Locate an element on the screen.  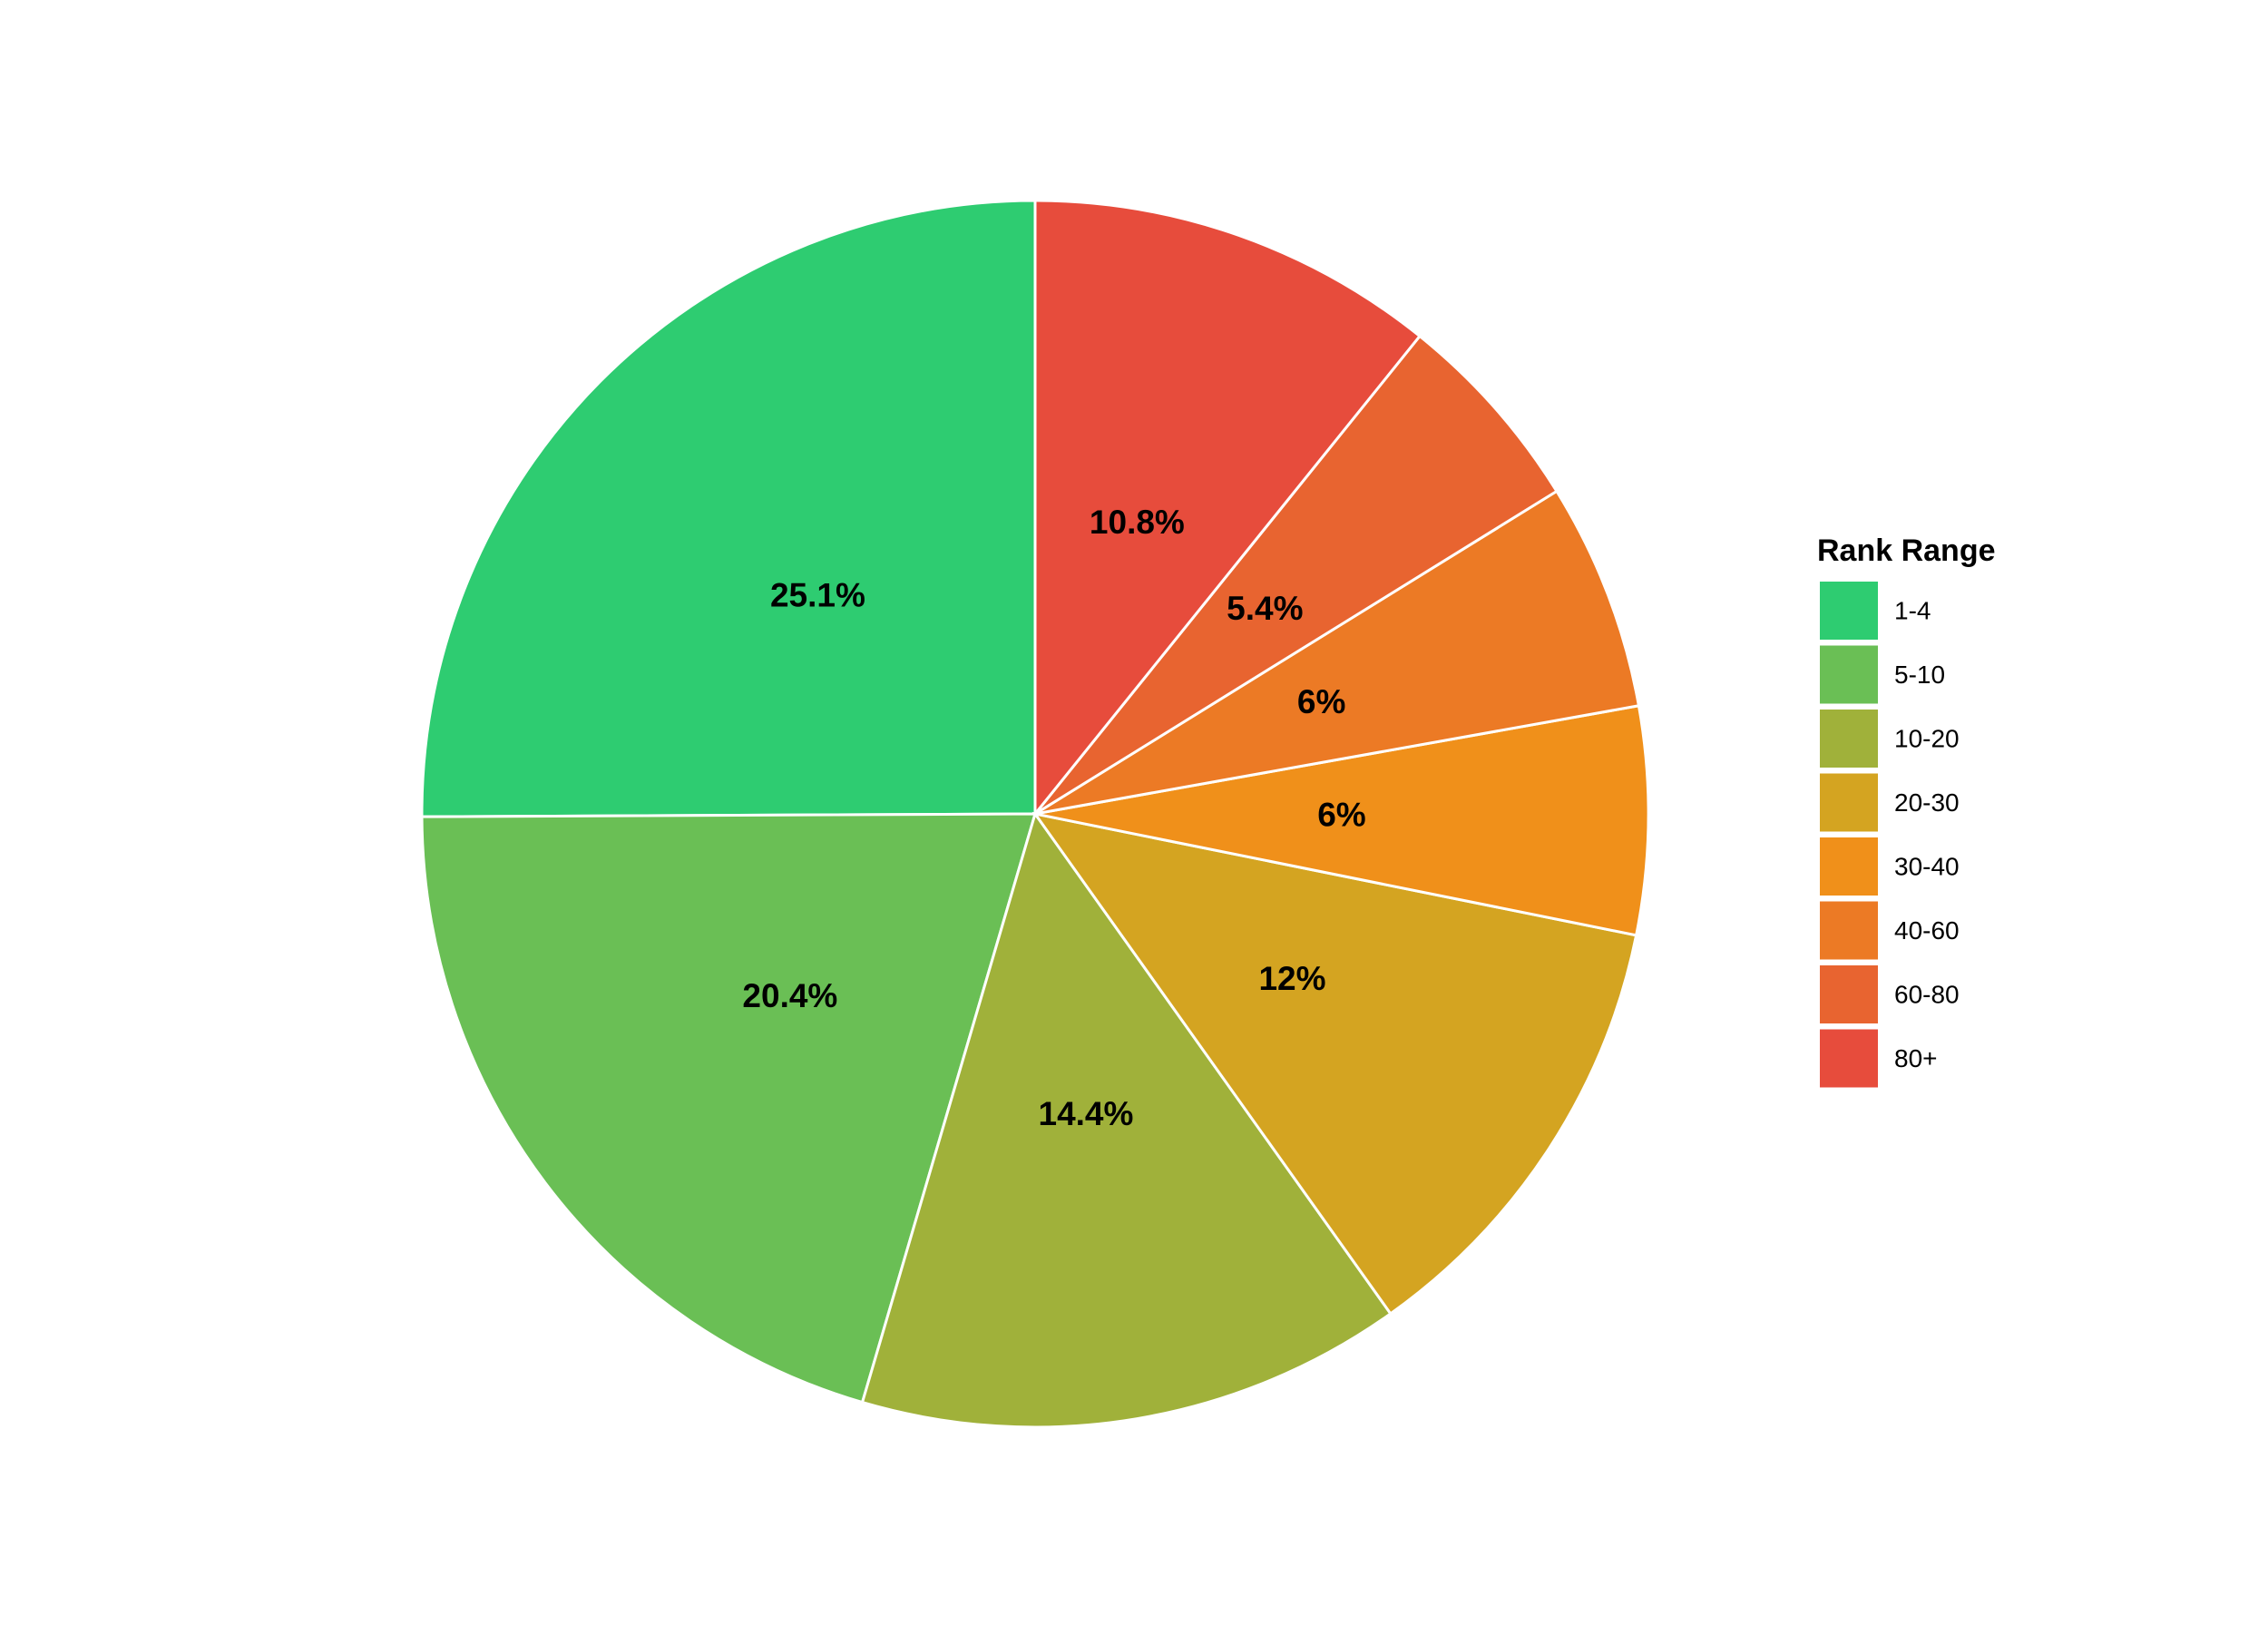
legend-label: 5-10 is located at coordinates (1920, 675).